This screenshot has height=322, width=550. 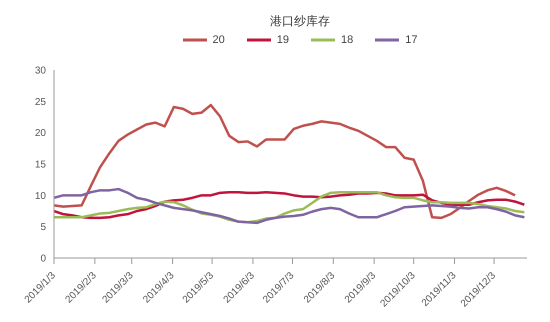 I want to click on y-tick-label: 15, so click(x=40, y=165).